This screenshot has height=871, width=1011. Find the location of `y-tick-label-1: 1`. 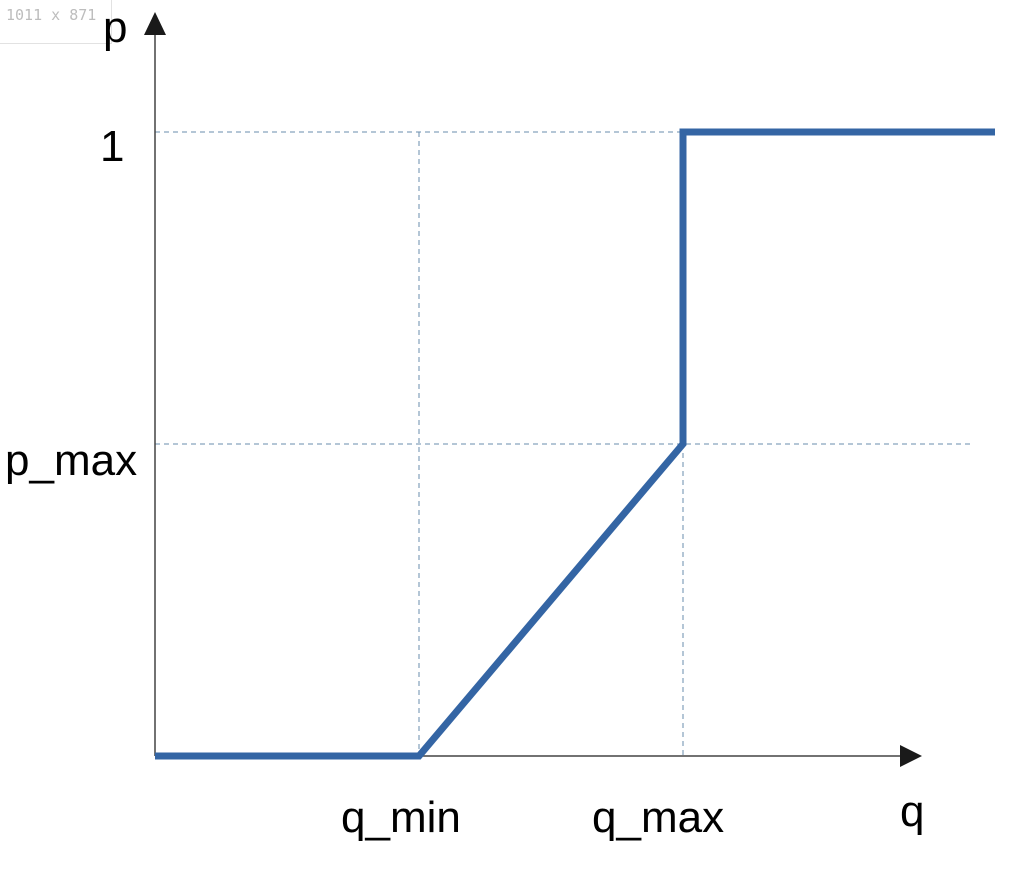

y-tick-label-1: 1 is located at coordinates (112, 146).